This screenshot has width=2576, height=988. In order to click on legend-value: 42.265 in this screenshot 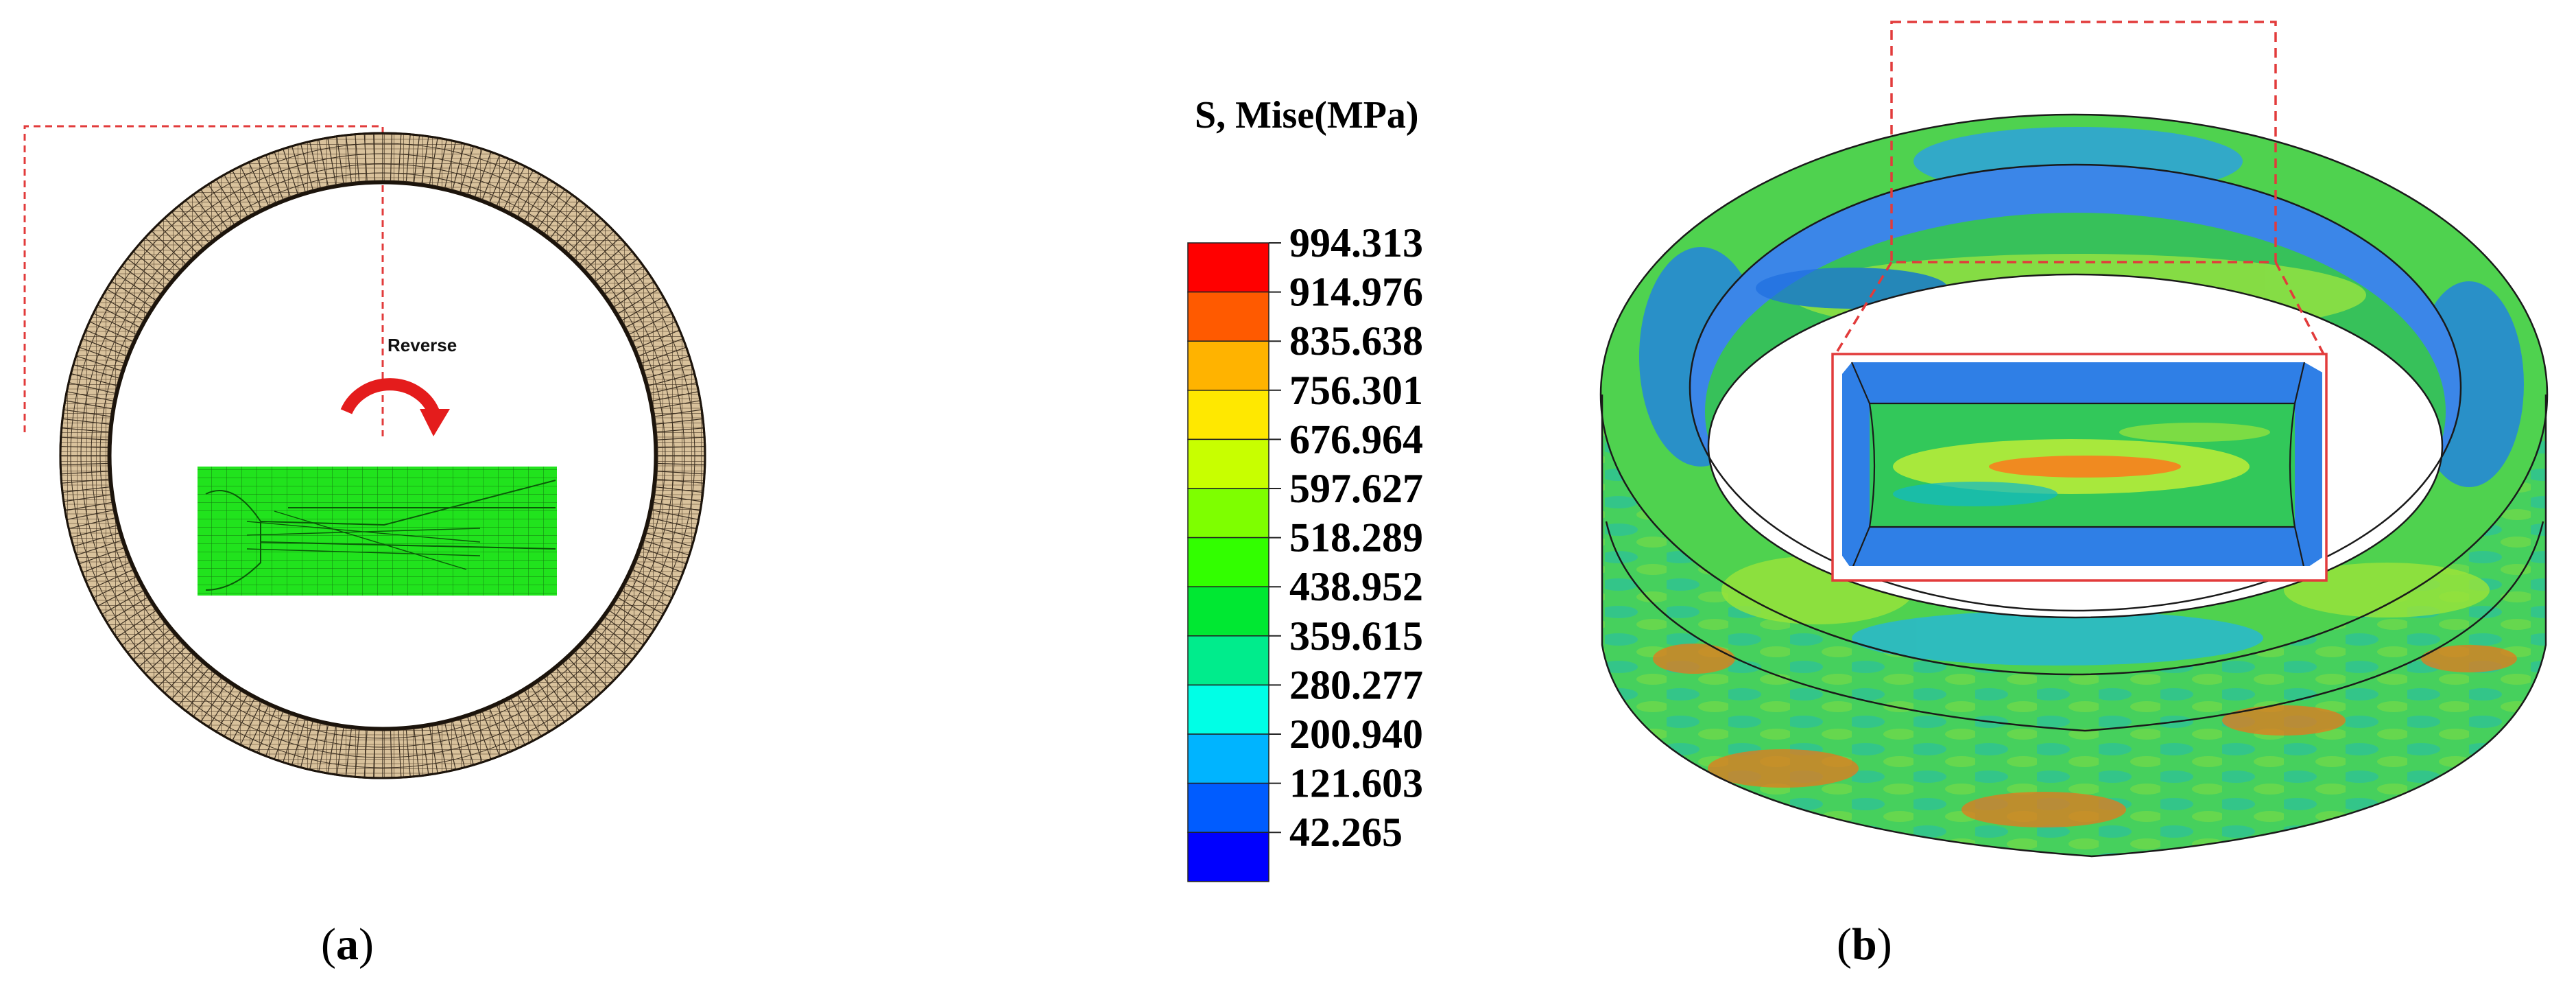, I will do `click(1346, 832)`.